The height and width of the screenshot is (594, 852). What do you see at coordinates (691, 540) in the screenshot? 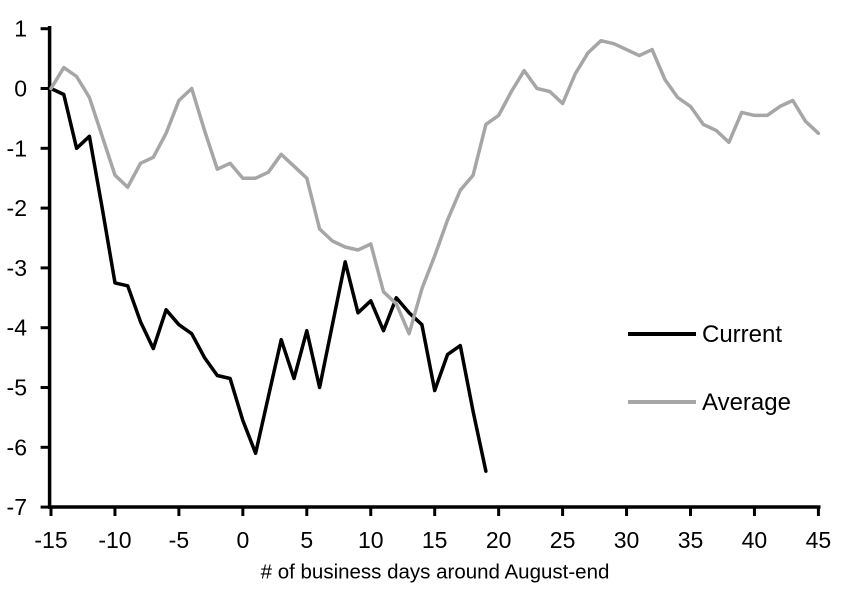
I see `x-tick-label: 35` at bounding box center [691, 540].